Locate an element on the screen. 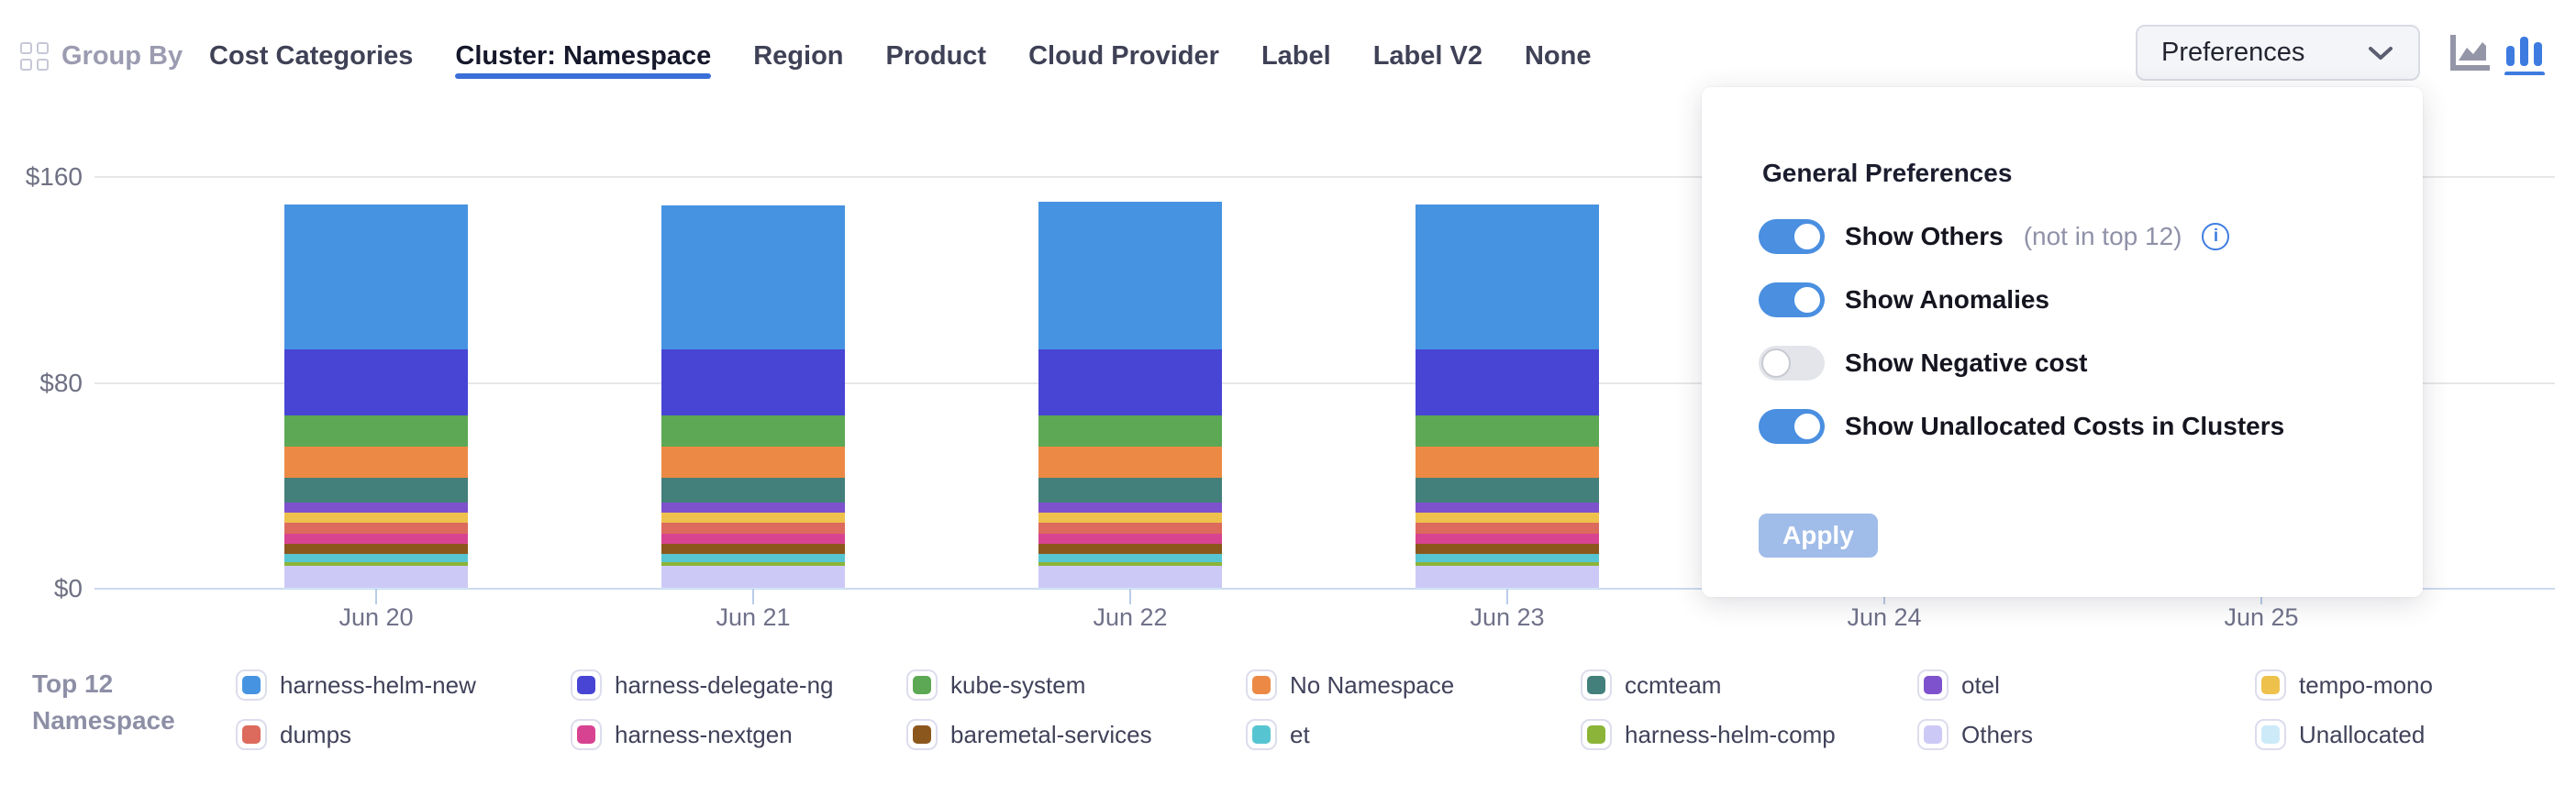 The width and height of the screenshot is (2576, 785). legend-item-others: Others is located at coordinates (1975, 734).